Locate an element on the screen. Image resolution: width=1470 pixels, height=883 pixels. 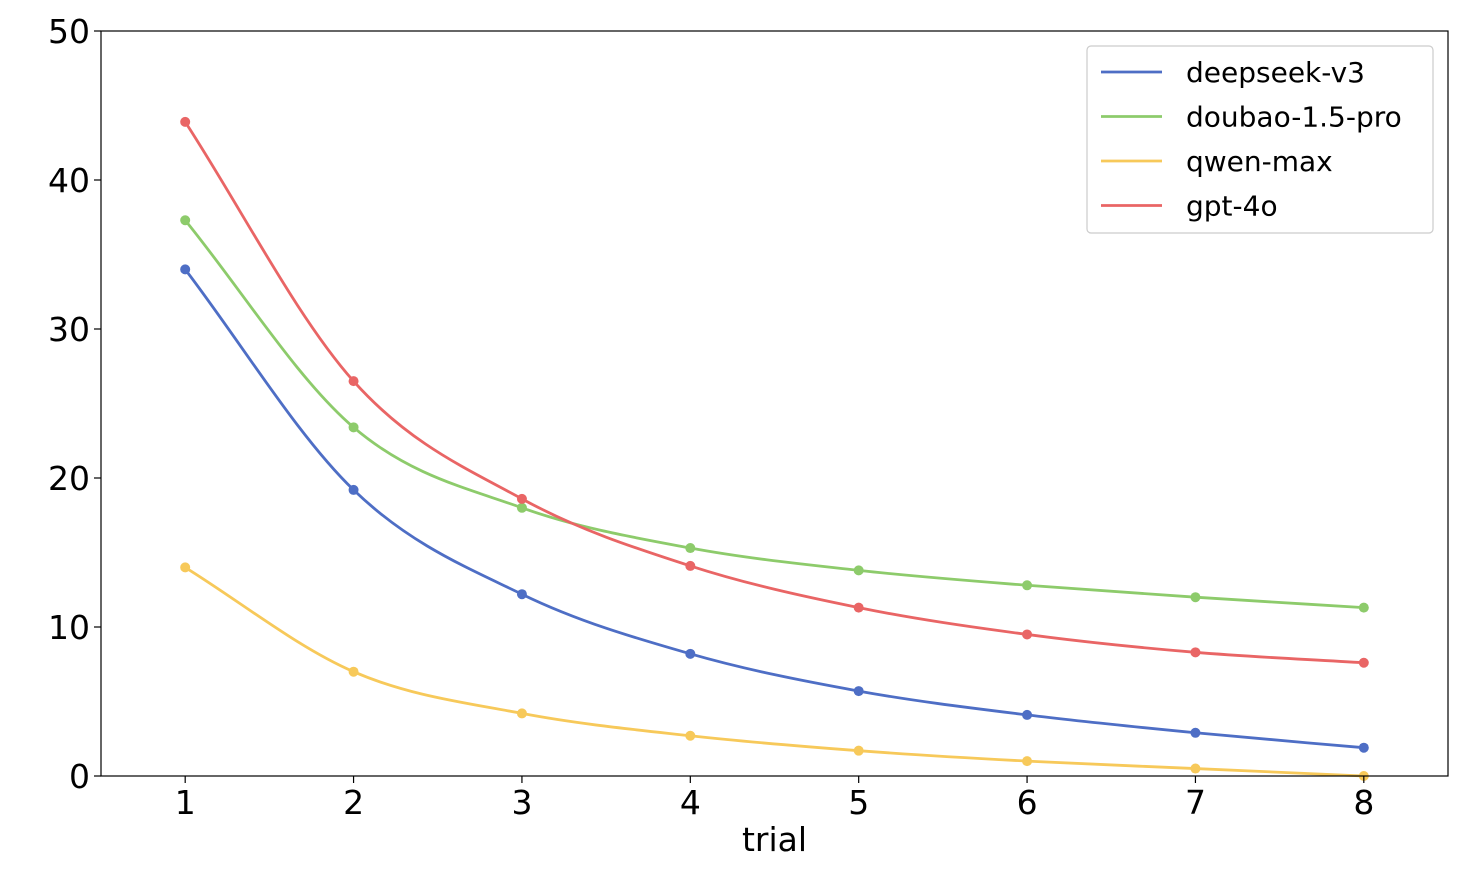
y-tick-label: 0 is located at coordinates (79, 776).